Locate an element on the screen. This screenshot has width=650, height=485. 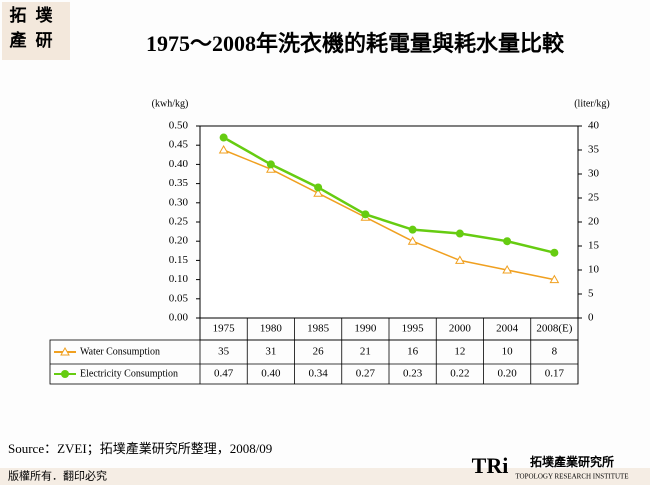
x-tick-label: 1985 is located at coordinates (318, 329).